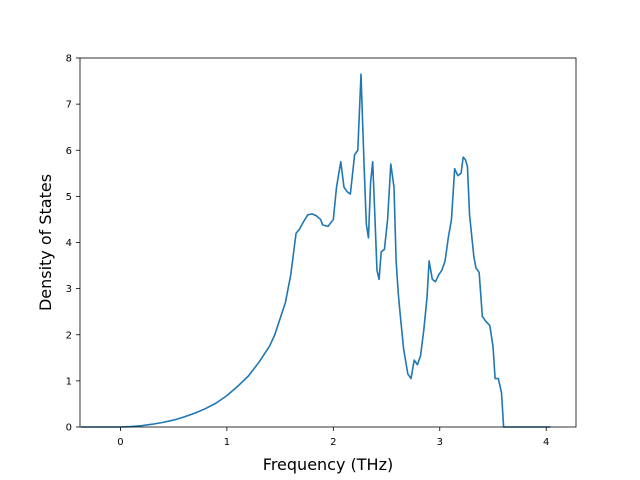 The image size is (640, 480). What do you see at coordinates (69, 197) in the screenshot?
I see `y-tick-label: 5` at bounding box center [69, 197].